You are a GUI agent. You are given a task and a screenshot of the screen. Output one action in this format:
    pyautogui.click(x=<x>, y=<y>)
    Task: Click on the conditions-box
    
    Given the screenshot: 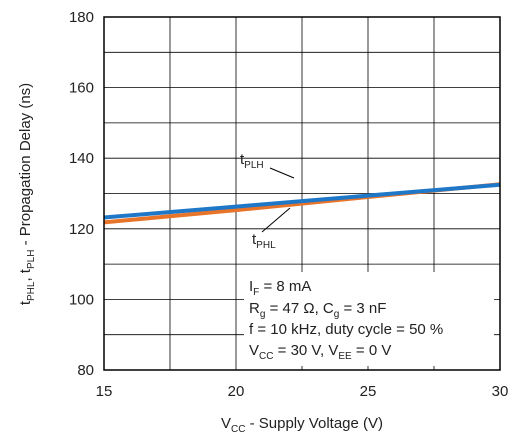 What is the action you would take?
    pyautogui.click(x=369, y=319)
    